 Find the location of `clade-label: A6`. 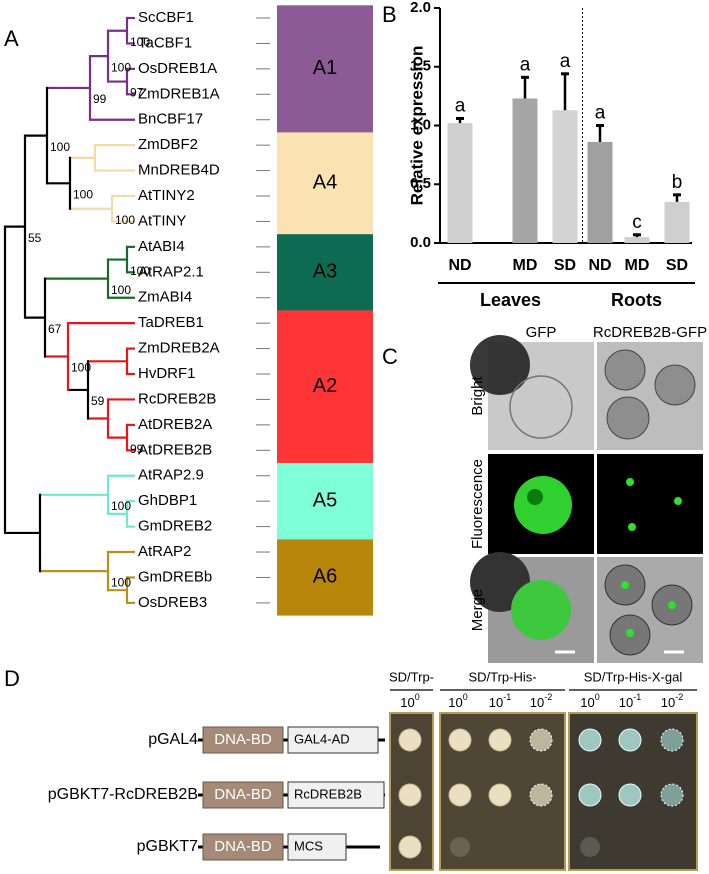

clade-label: A6 is located at coordinates (325, 577).